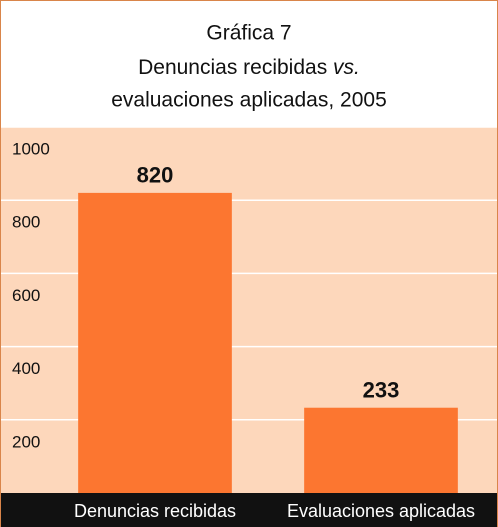 The height and width of the screenshot is (527, 498). I want to click on x-tick-label: Evaluaciones aplicadas, so click(381, 511).